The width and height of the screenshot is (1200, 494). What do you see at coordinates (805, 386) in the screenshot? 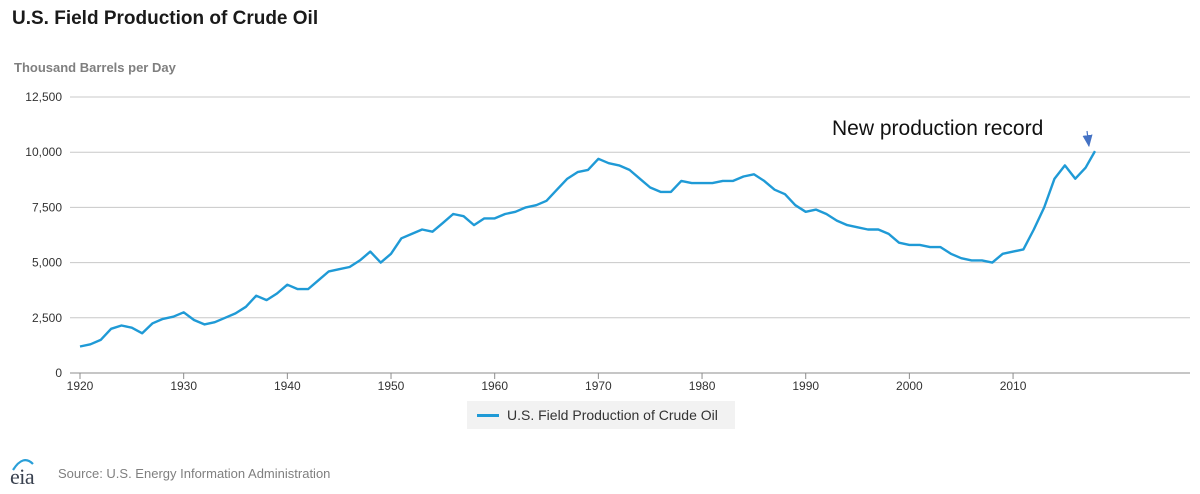
I see `x-tick-label: 1990` at bounding box center [805, 386].